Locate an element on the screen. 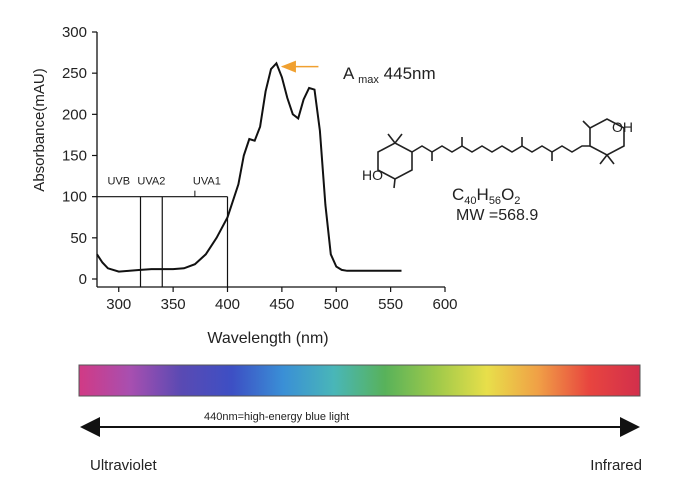  molecular-weight: MW =568.9 is located at coordinates (497, 215).